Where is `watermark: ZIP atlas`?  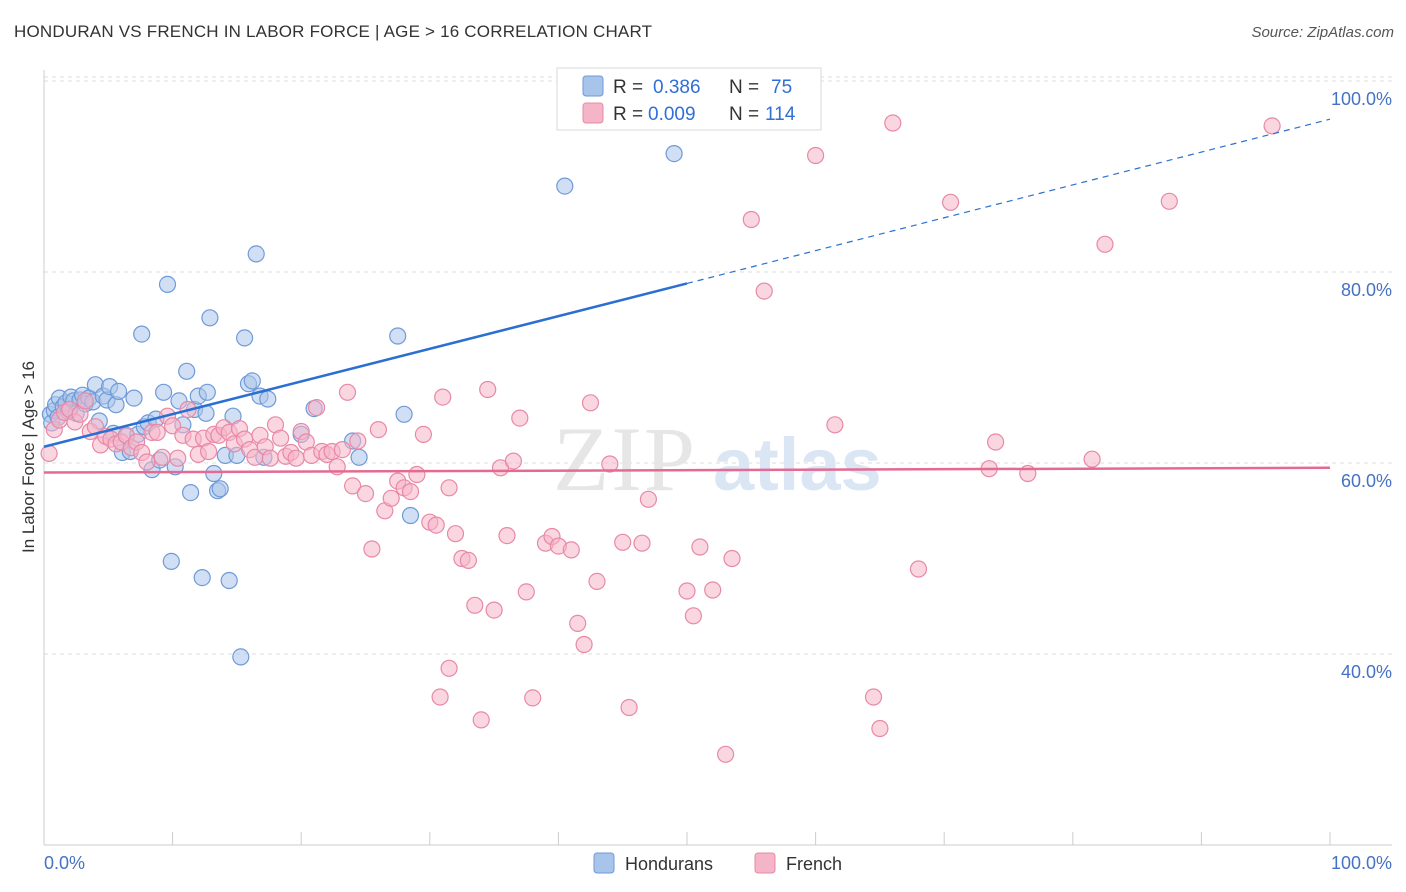 watermark: ZIP atlas is located at coordinates (717, 459).